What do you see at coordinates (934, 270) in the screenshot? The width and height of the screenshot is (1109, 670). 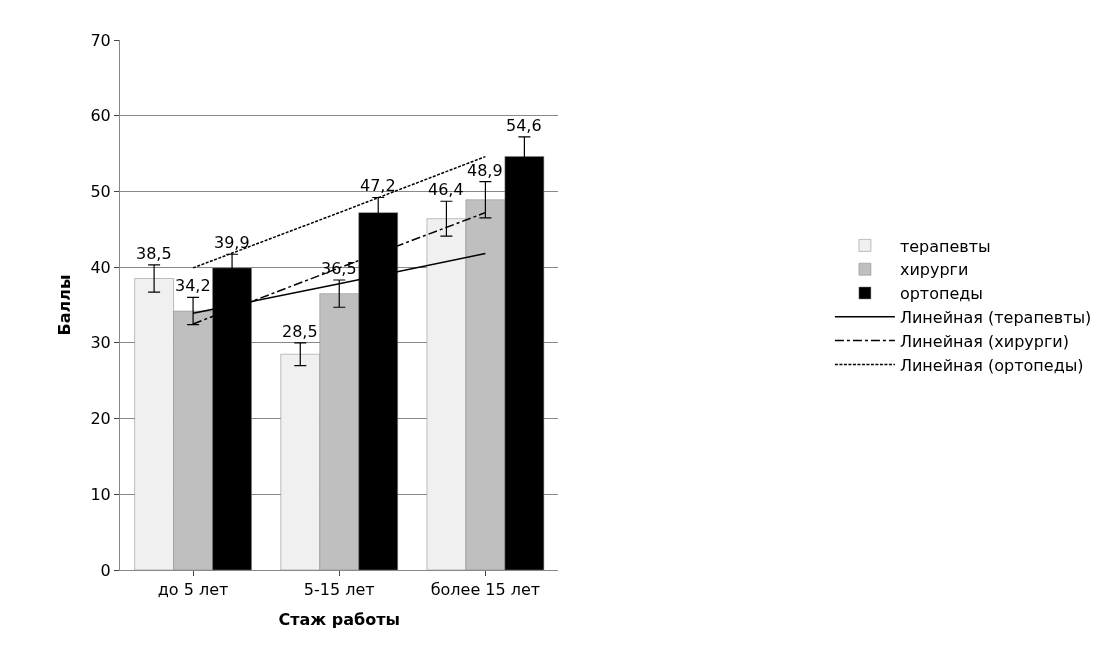 I see `legend-label: хирурги` at bounding box center [934, 270].